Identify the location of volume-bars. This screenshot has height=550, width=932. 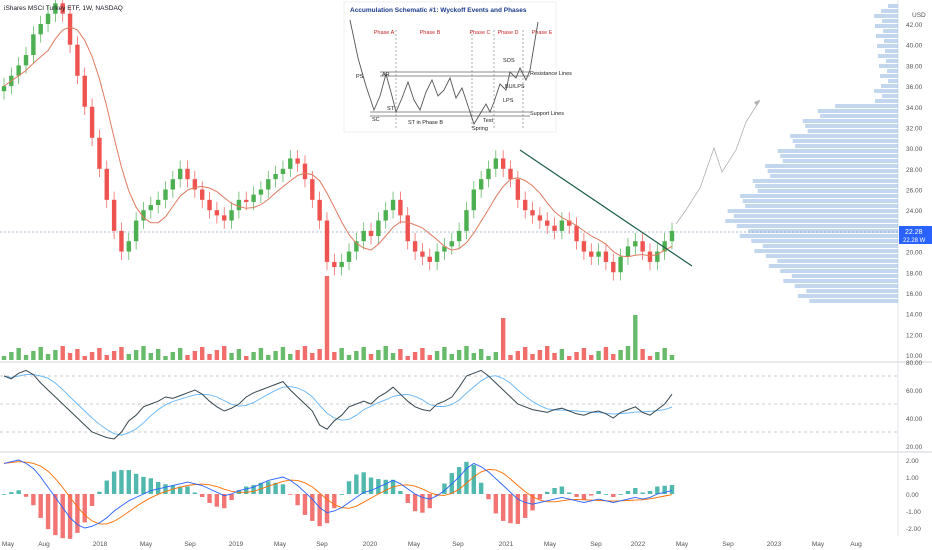
(338, 318).